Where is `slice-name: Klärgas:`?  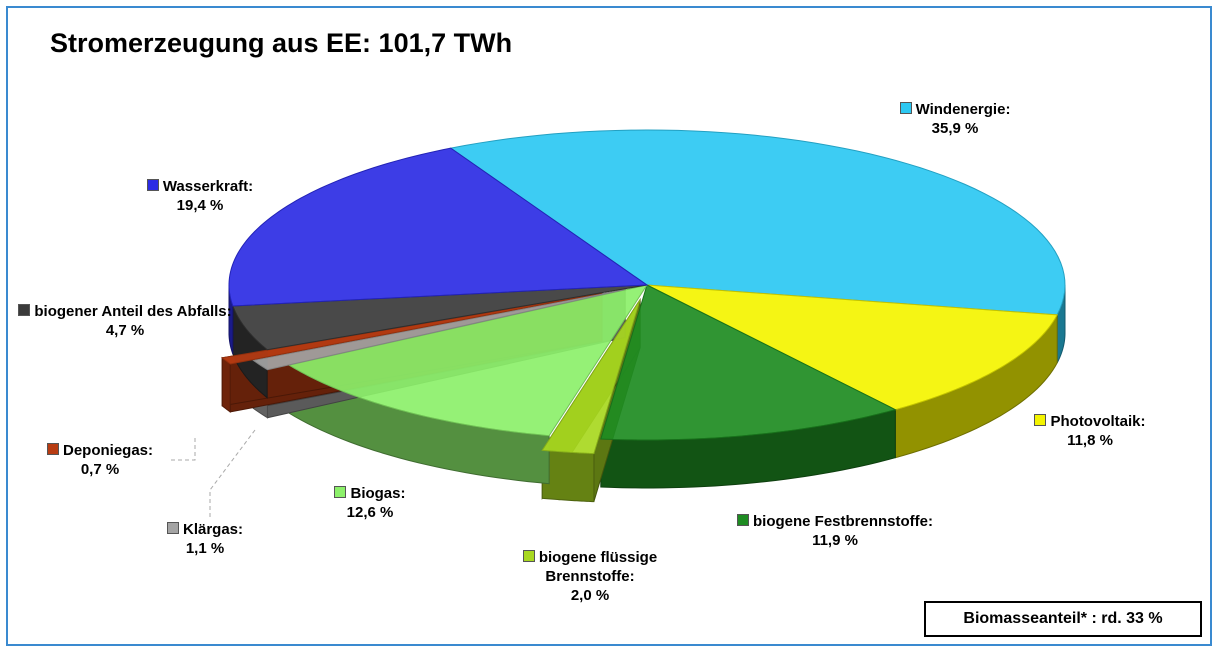 slice-name: Klärgas: is located at coordinates (213, 529).